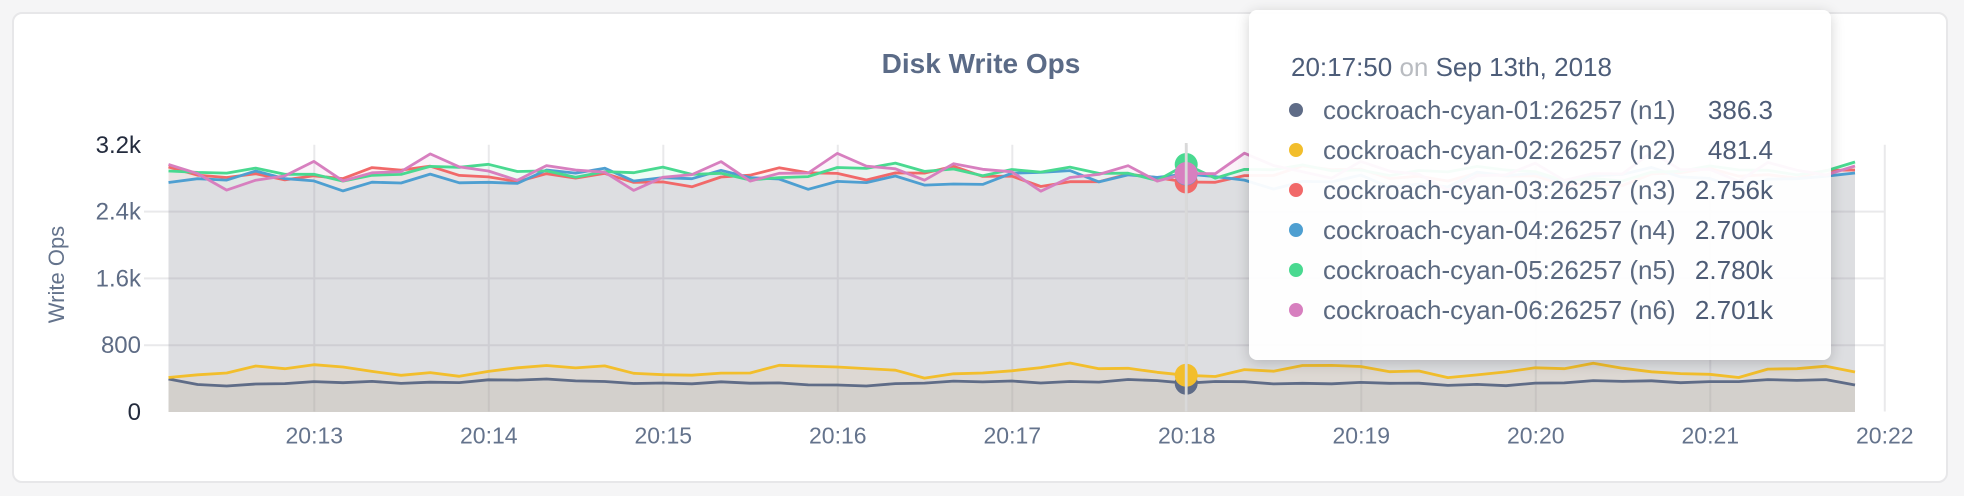 The height and width of the screenshot is (496, 1964). What do you see at coordinates (981, 63) in the screenshot?
I see `svg-text: Disk Write Ops` at bounding box center [981, 63].